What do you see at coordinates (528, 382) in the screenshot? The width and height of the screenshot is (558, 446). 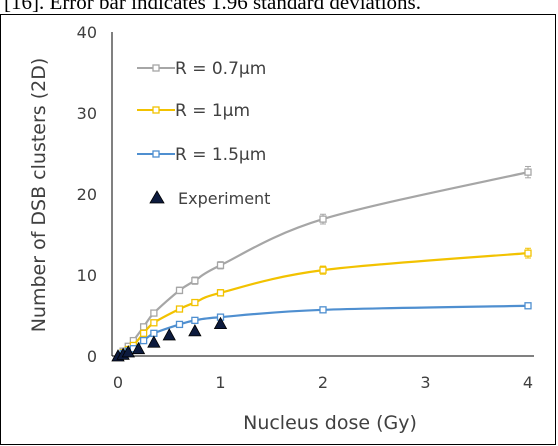 I see `x-tick-label: 4` at bounding box center [528, 382].